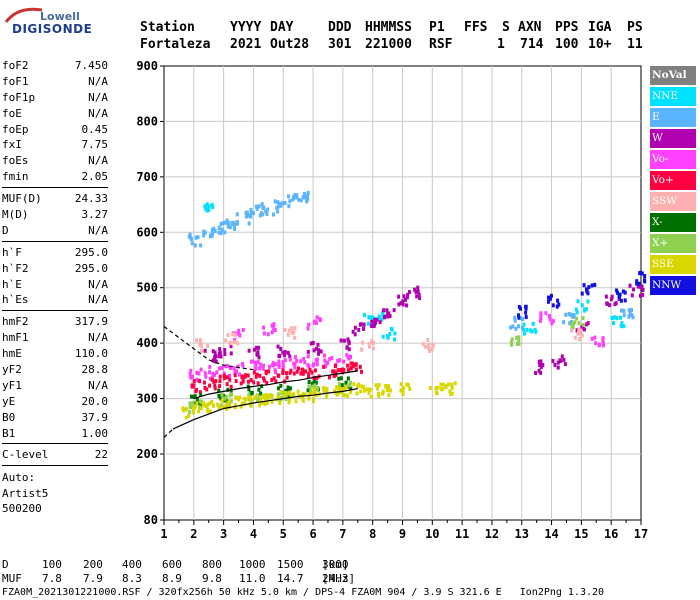 The width and height of the screenshot is (700, 600). I want to click on param-row: foF1p N/A, so click(55, 98).